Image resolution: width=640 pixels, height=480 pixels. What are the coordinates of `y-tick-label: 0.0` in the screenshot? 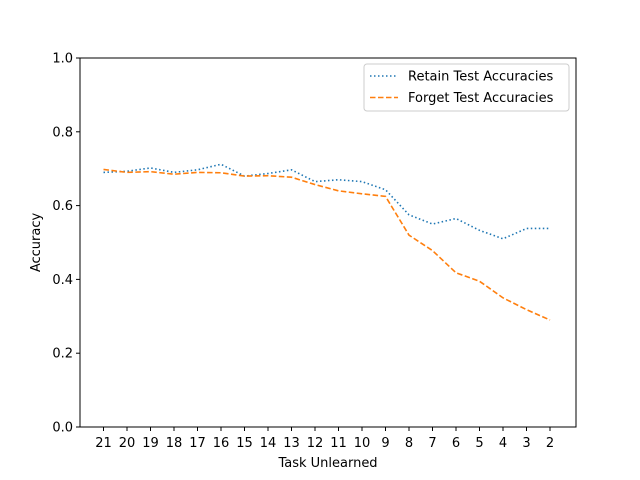 It's located at (62, 428).